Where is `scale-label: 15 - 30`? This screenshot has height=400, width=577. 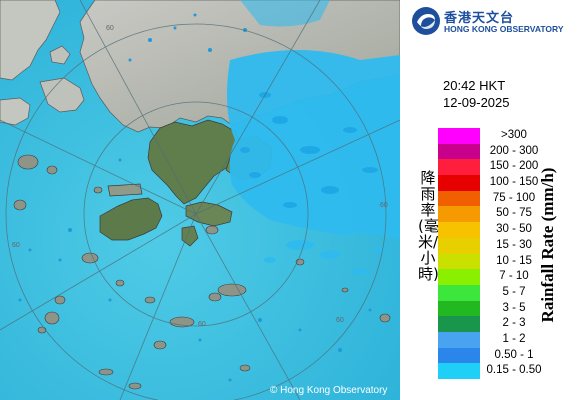
scale-label: 15 - 30 is located at coordinates (514, 244).